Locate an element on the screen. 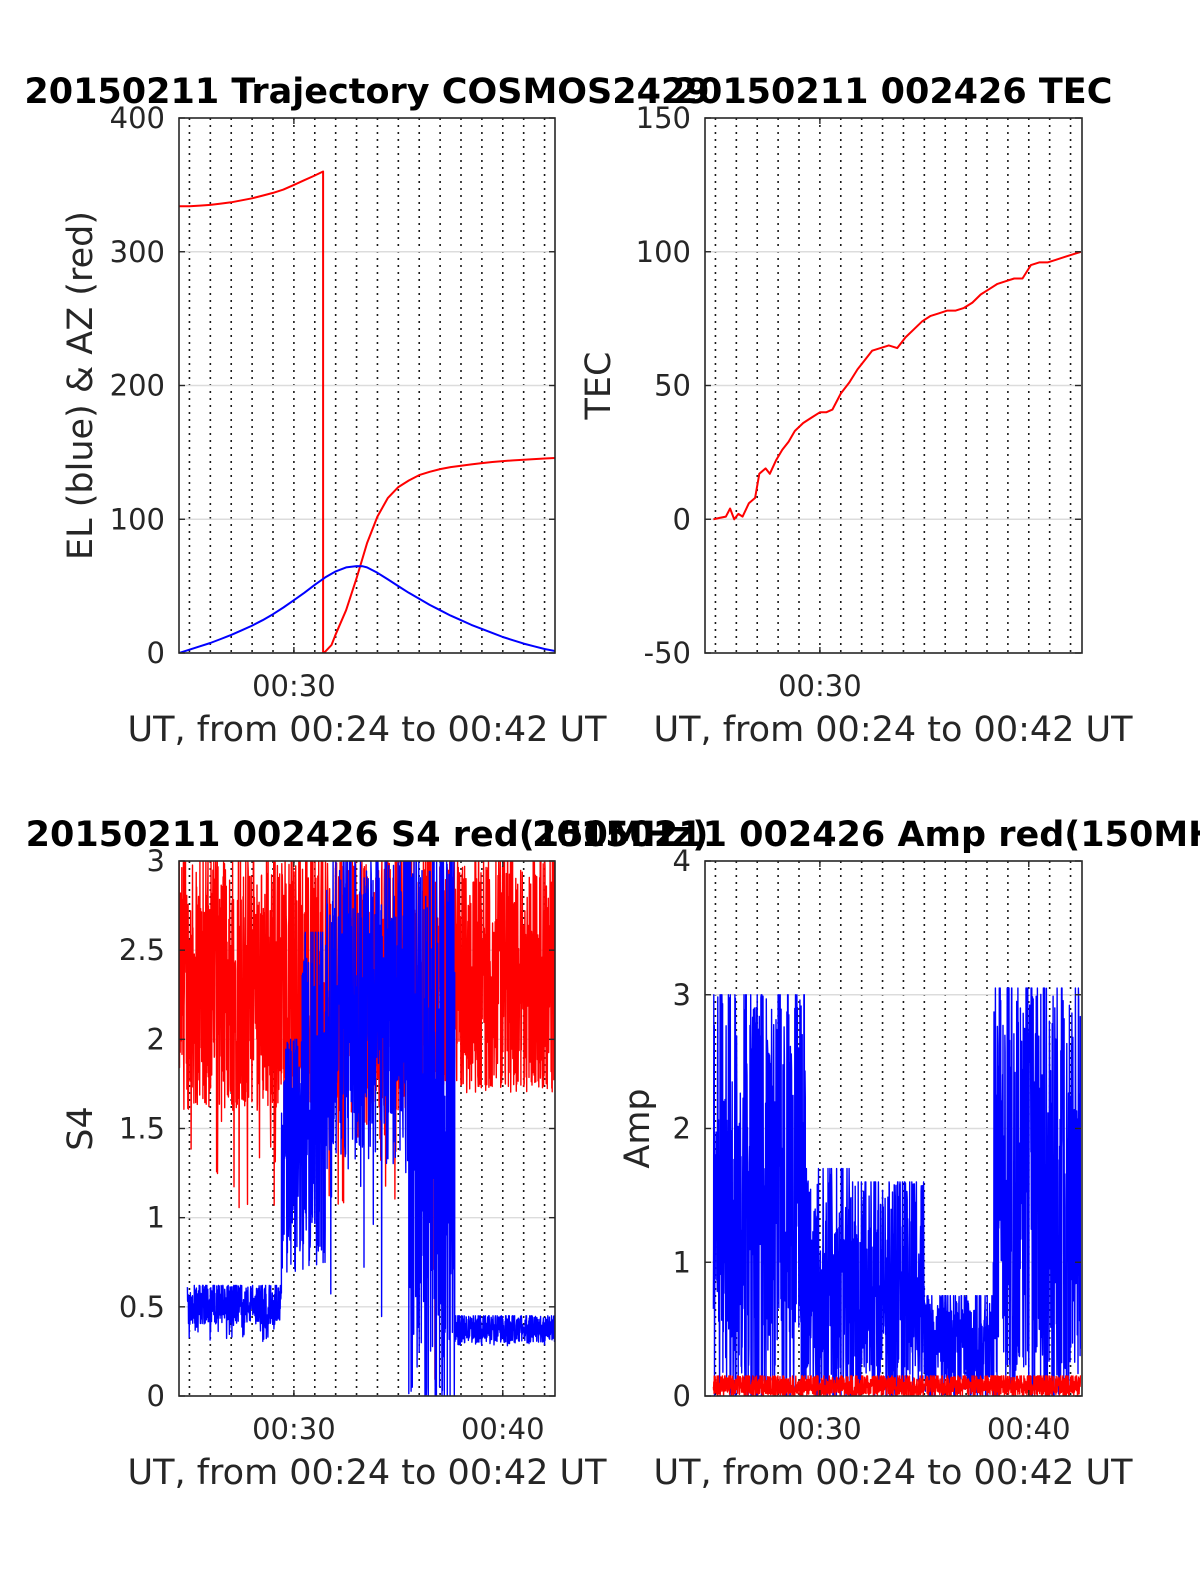 Image resolution: width=1200 pixels, height=1575 pixels. xlabel-s4: UT, from 00:24 to 00:42 UT is located at coordinates (367, 1473).